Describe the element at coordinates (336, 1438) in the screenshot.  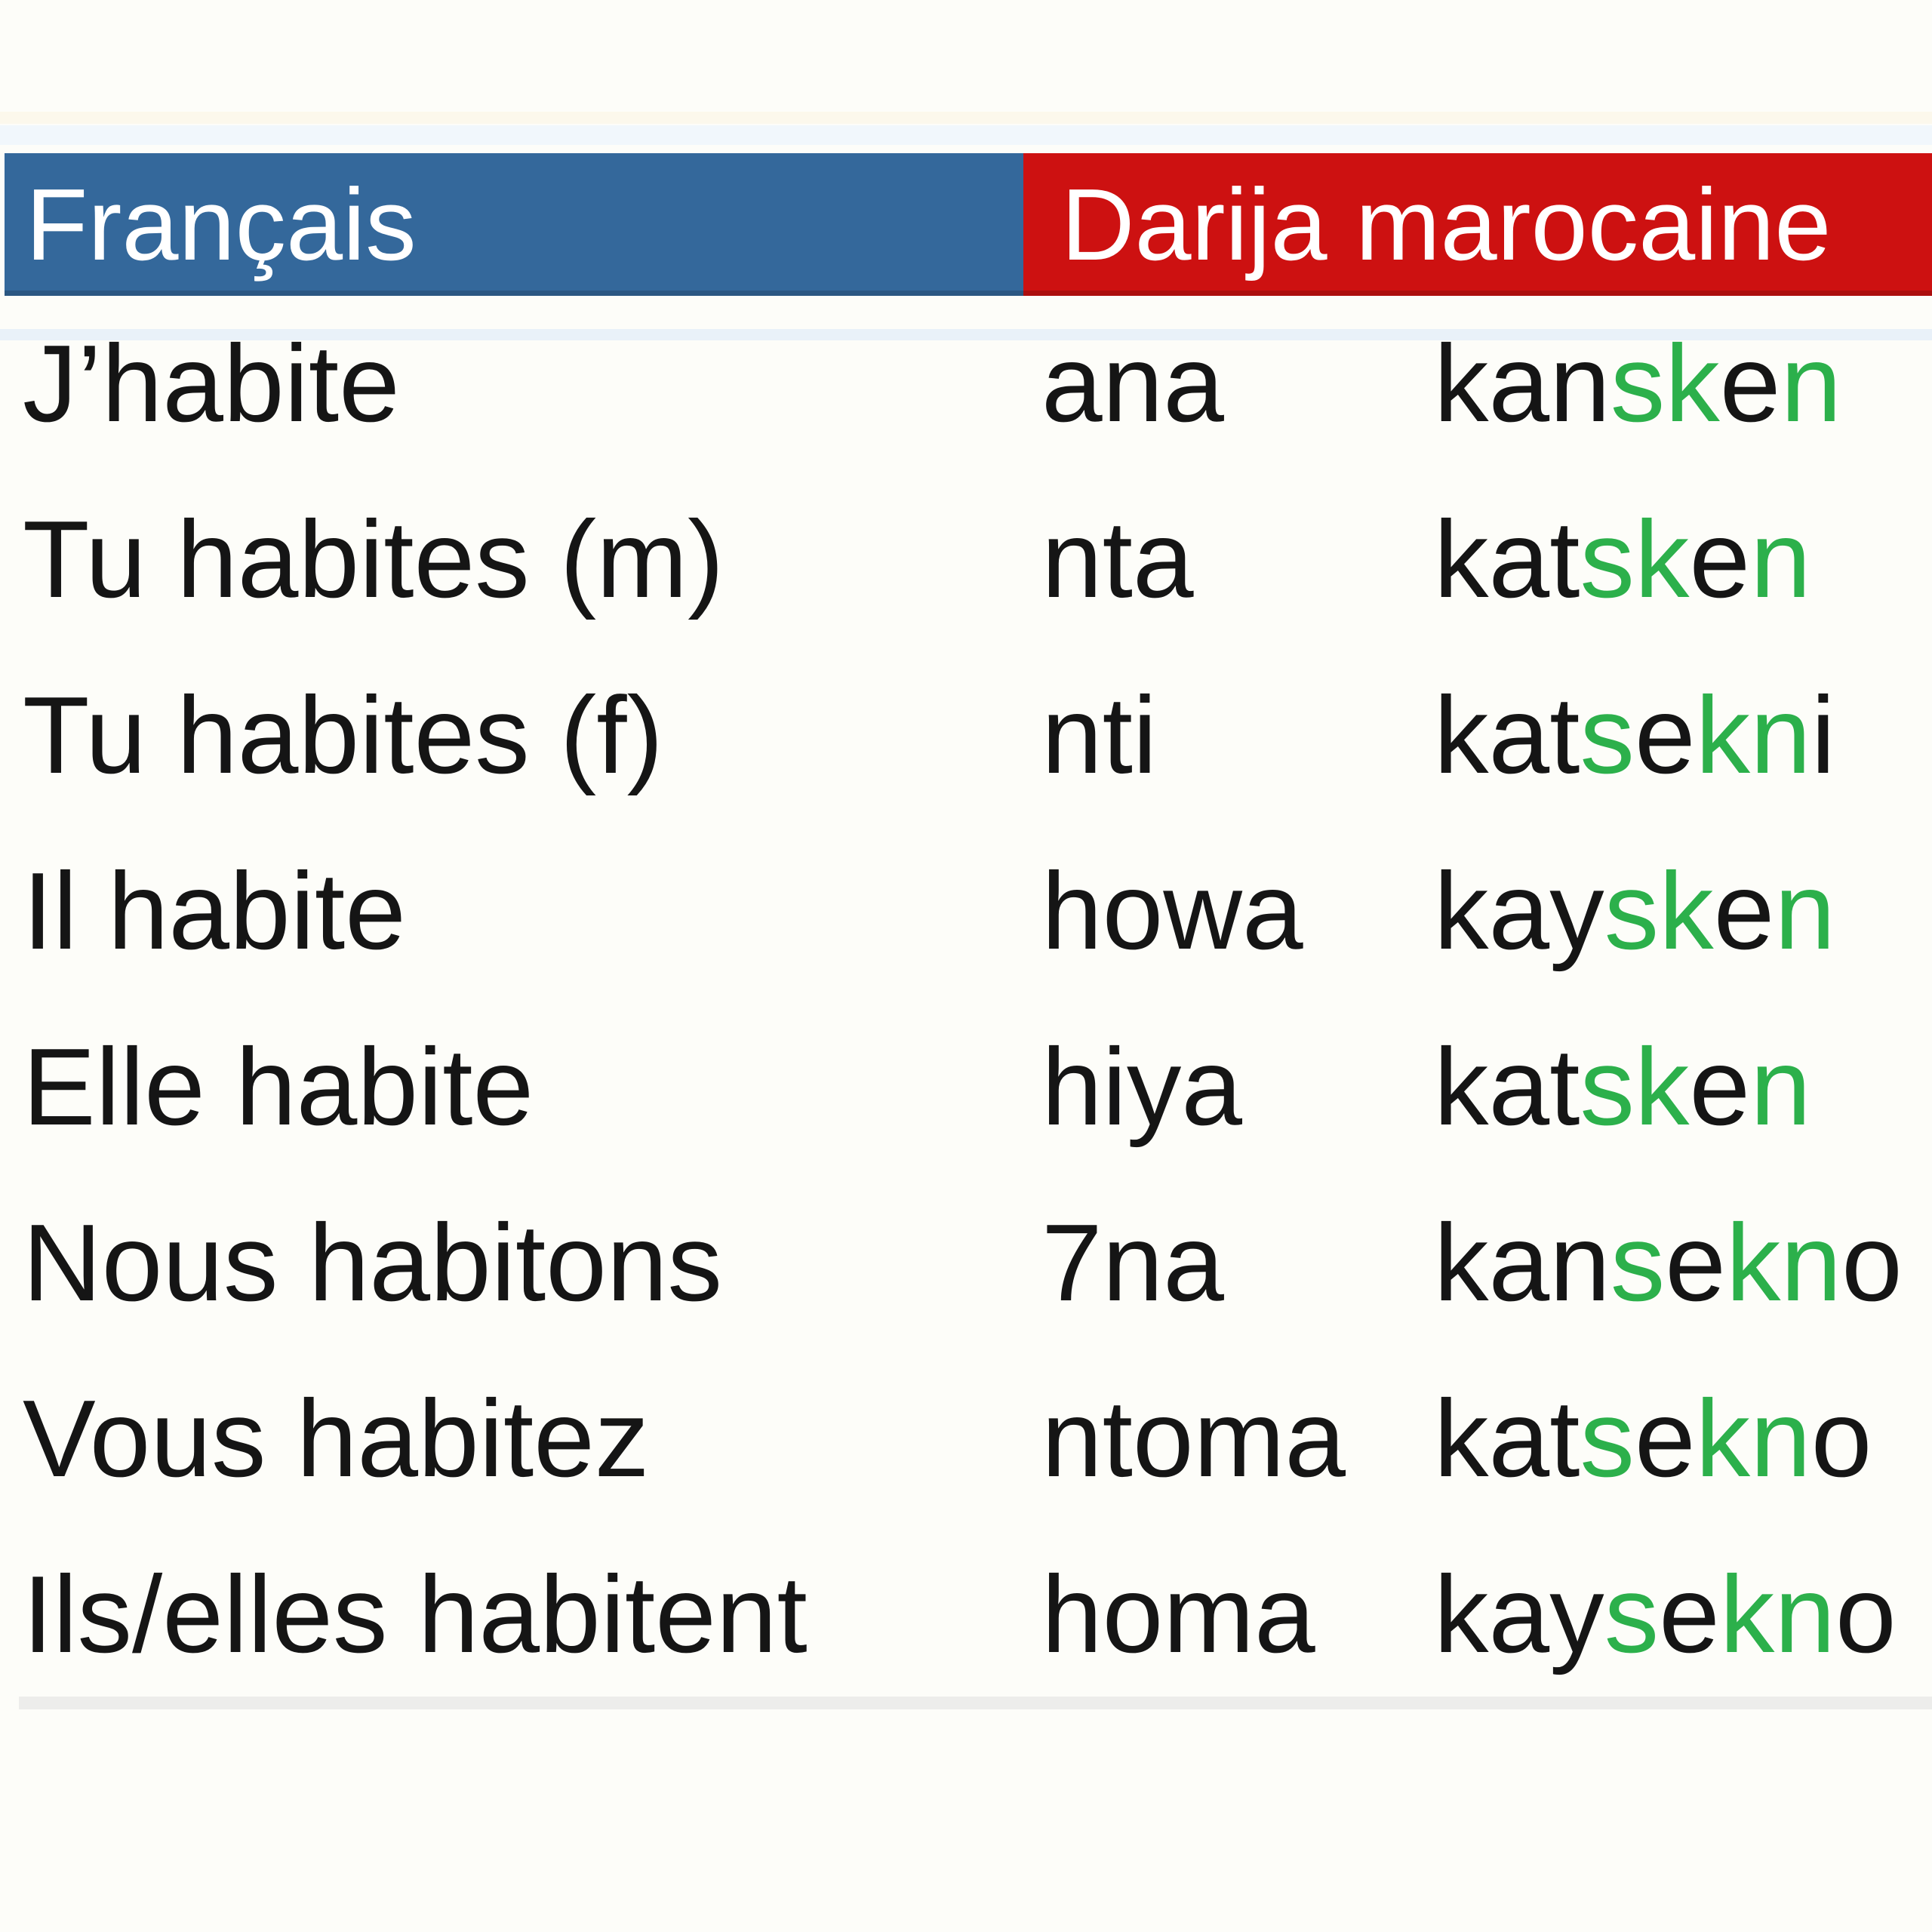
I see `french-phrase: Vous habitez` at that location.